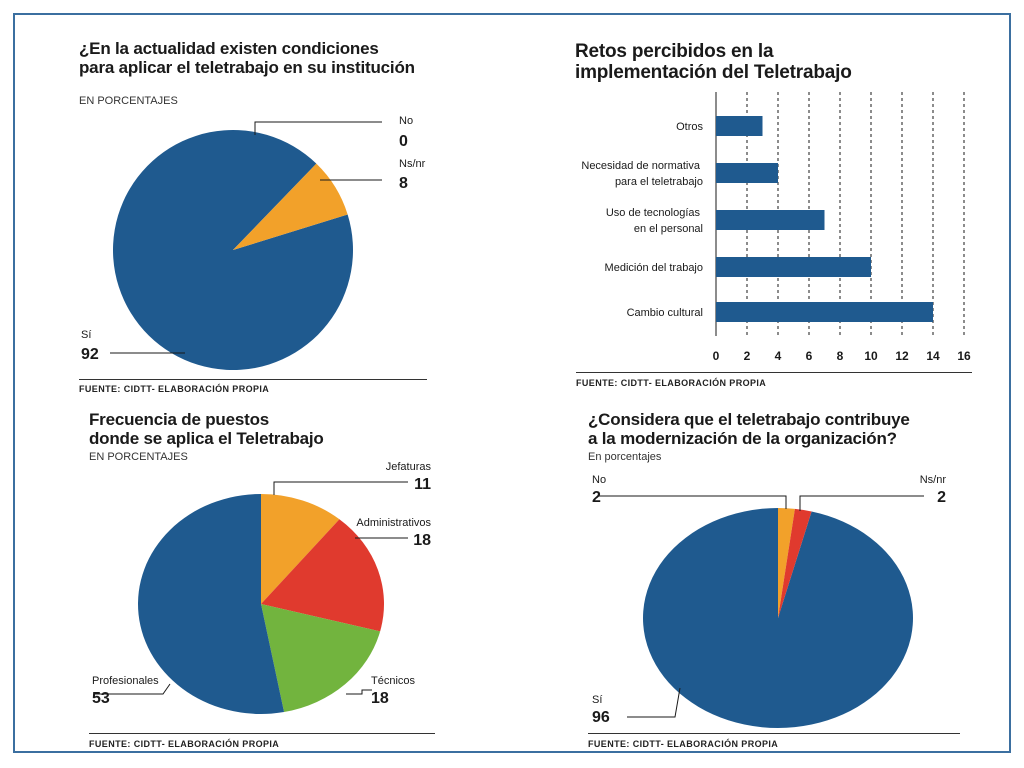 This screenshot has height=768, width=1024. Describe the element at coordinates (422, 540) in the screenshot. I see `value-administrativos: 18` at that location.